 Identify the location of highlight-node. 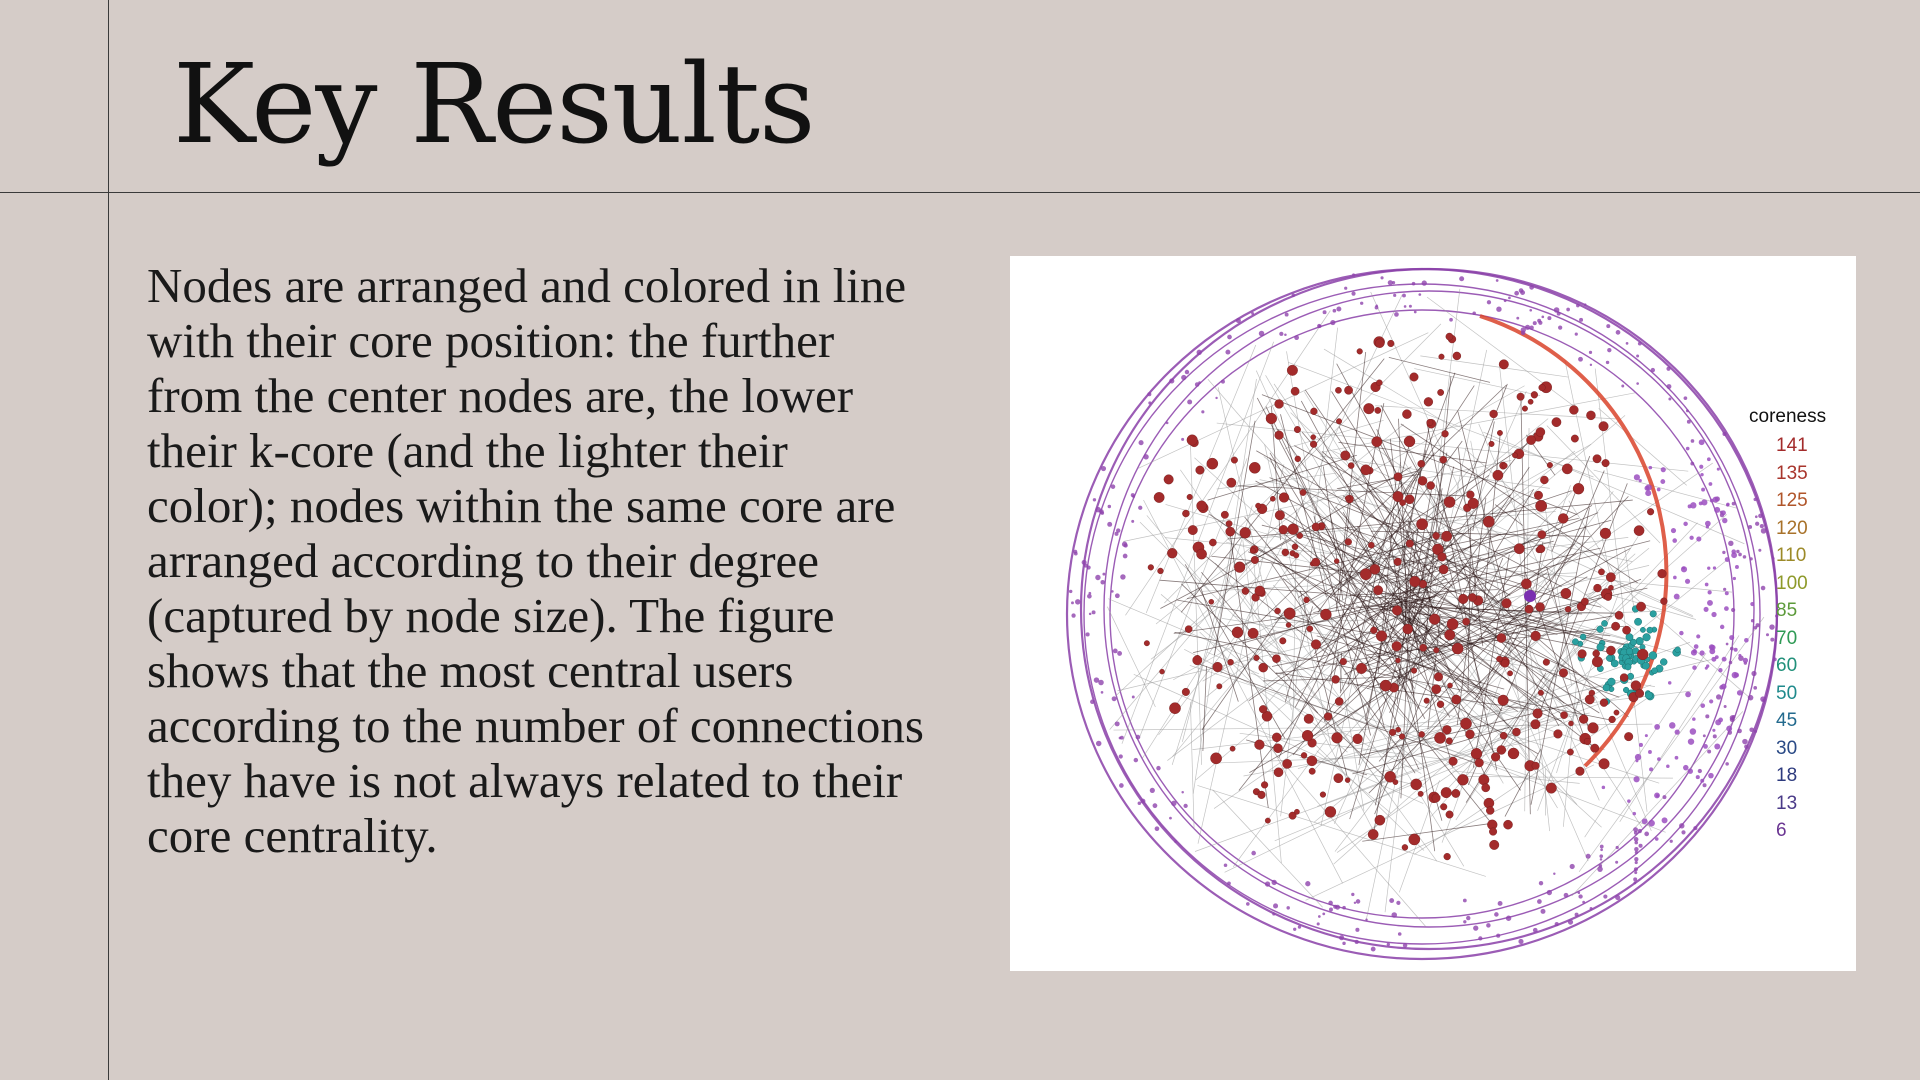
(1530, 596).